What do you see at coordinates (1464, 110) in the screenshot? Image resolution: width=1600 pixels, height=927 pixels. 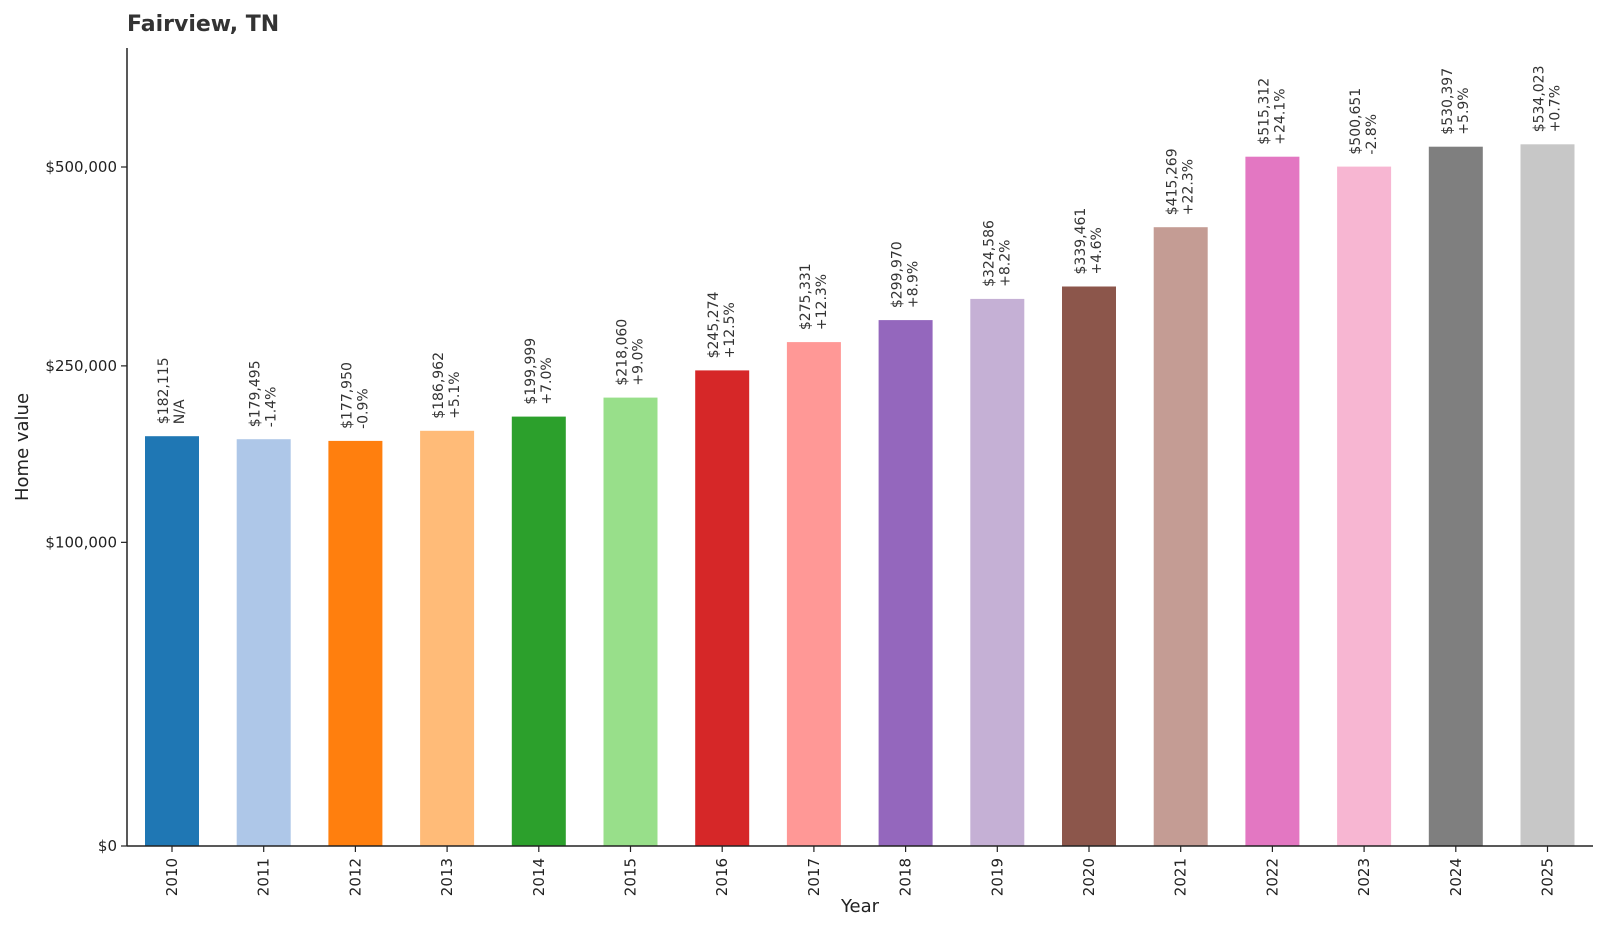 I see `bar-change-label: +5.9%` at bounding box center [1464, 110].